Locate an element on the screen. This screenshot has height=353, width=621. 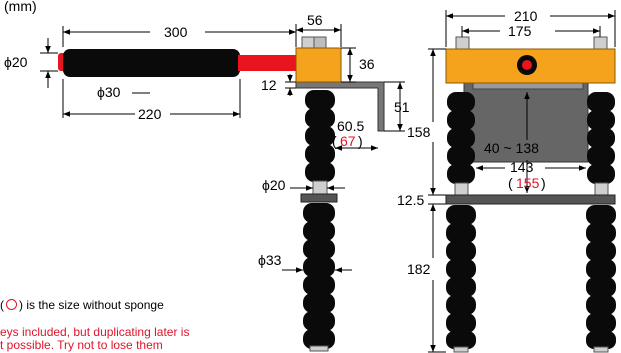
dim-plate-thickness: 12 is located at coordinates (269, 85).